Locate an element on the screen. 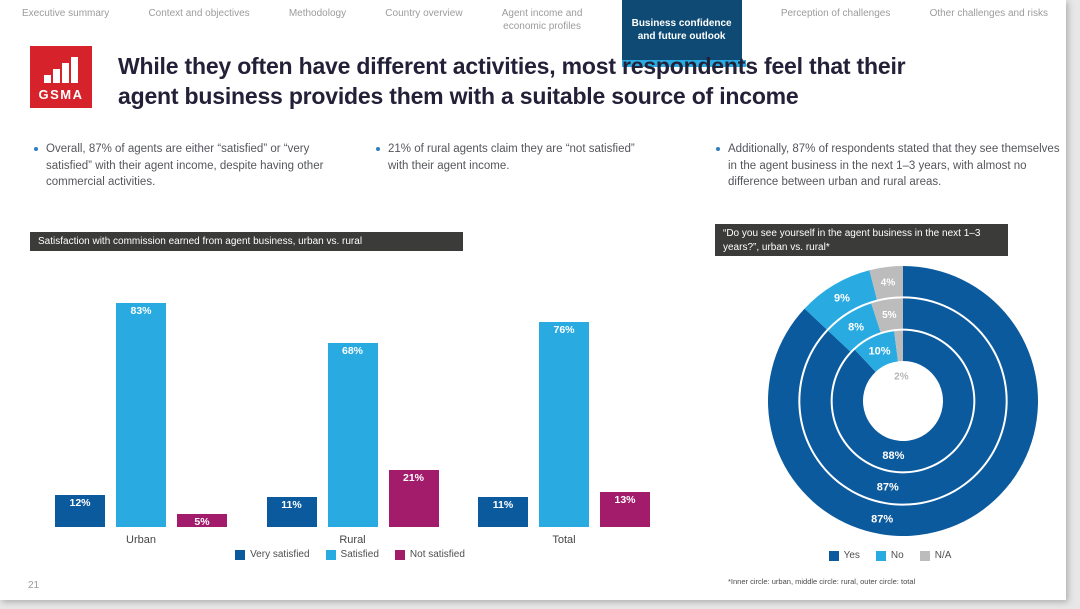 The image size is (1080, 609). donut-value-label: 9% is located at coordinates (842, 298).